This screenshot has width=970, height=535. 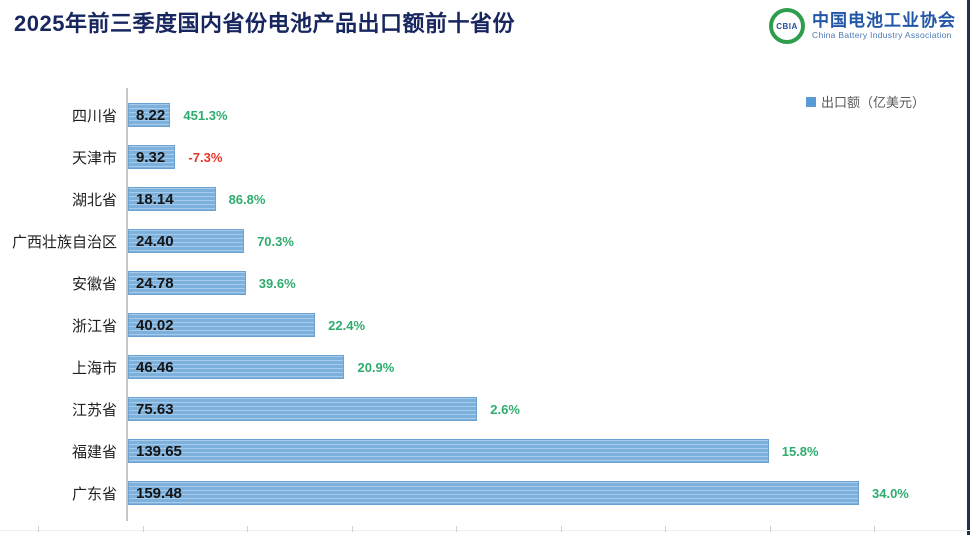 What do you see at coordinates (64, 242) in the screenshot?
I see `category-label: 广西壮族自治区` at bounding box center [64, 242].